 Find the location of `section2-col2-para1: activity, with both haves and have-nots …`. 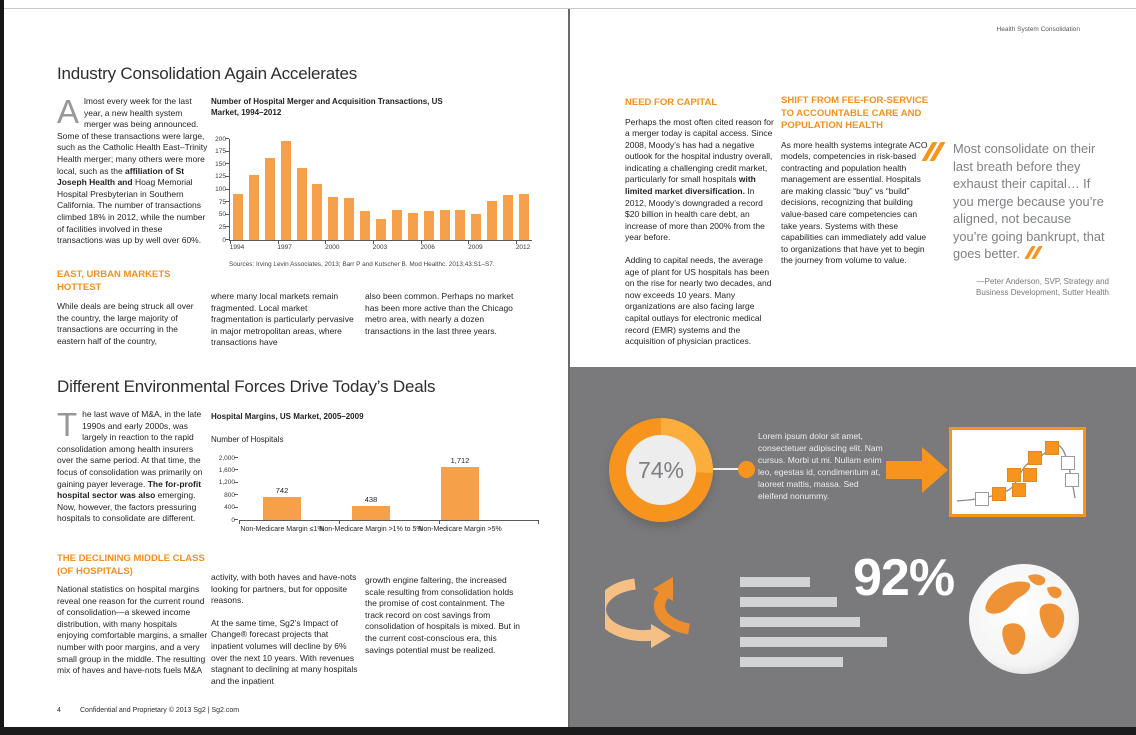

section2-col2-para1: activity, with both haves and have-nots … is located at coordinates (284, 589).